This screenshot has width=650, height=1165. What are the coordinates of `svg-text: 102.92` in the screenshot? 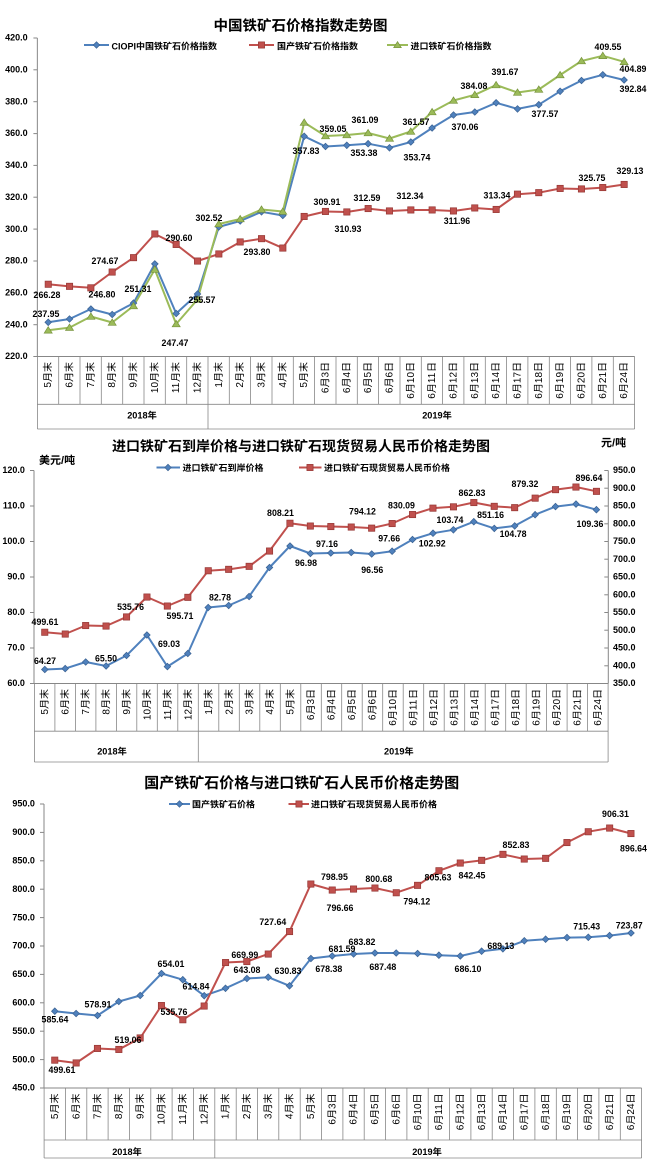 It's located at (432, 544).